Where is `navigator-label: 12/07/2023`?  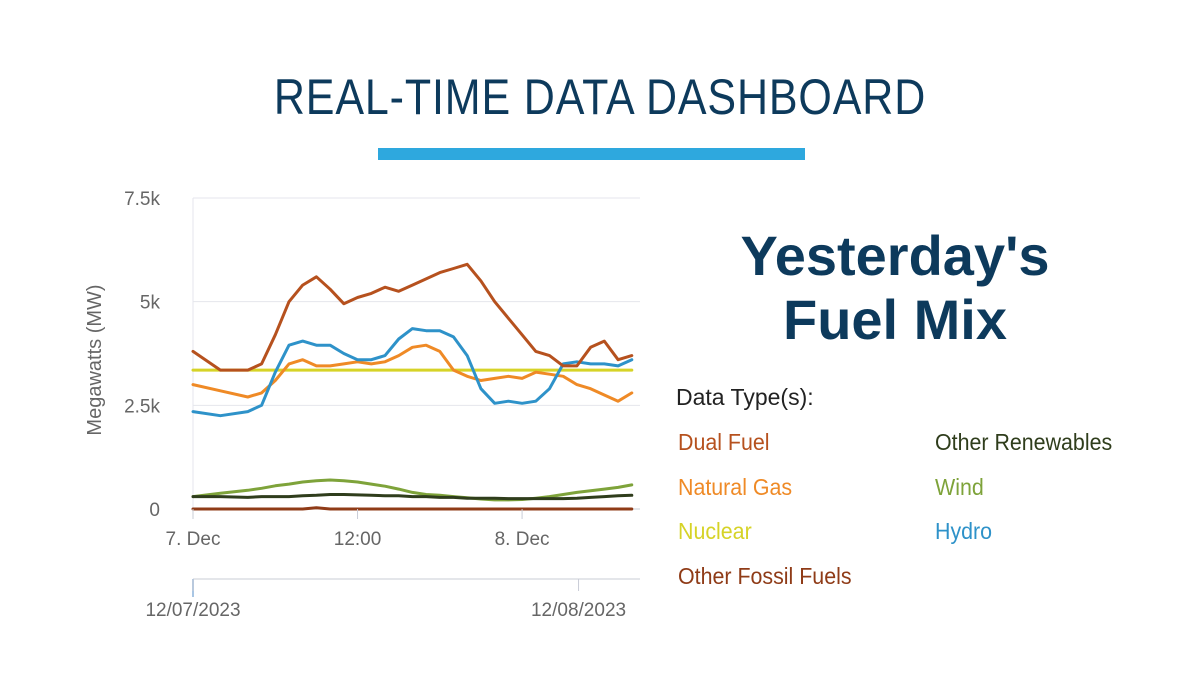
navigator-label: 12/07/2023 is located at coordinates (192, 610).